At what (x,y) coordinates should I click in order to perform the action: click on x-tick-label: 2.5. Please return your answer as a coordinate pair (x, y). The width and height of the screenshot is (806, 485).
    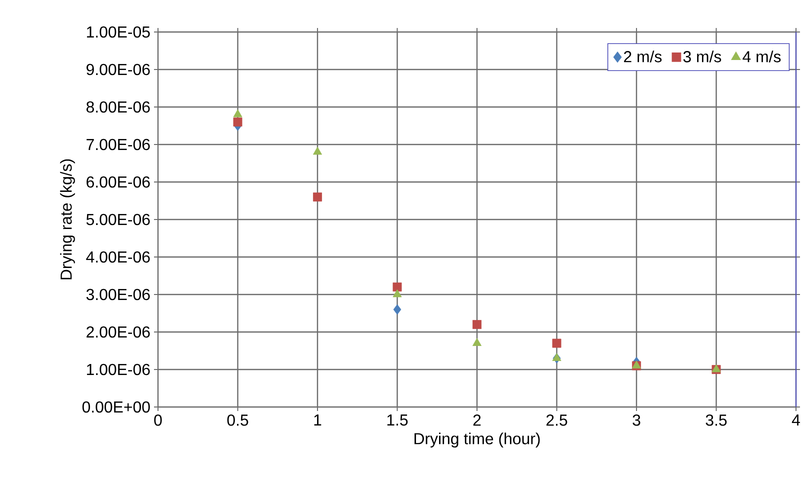
    Looking at the image, I should click on (557, 420).